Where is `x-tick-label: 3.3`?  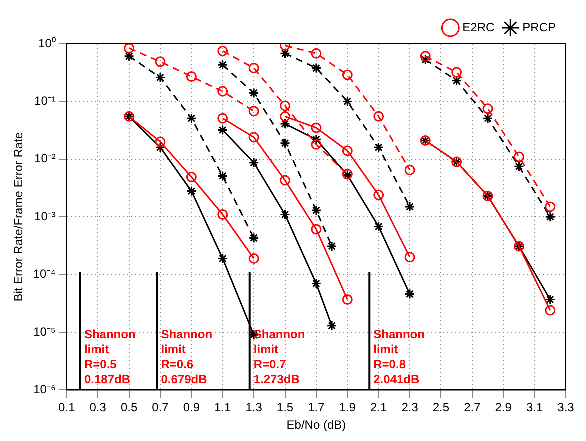
x-tick-label: 3.3 is located at coordinates (566, 407).